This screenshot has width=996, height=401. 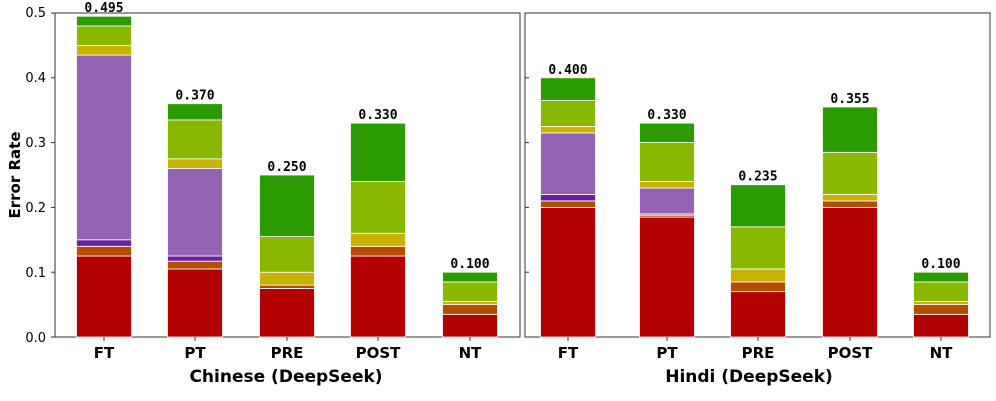 What do you see at coordinates (757, 177) in the screenshot?
I see `bar-total-label: 0.235` at bounding box center [757, 177].